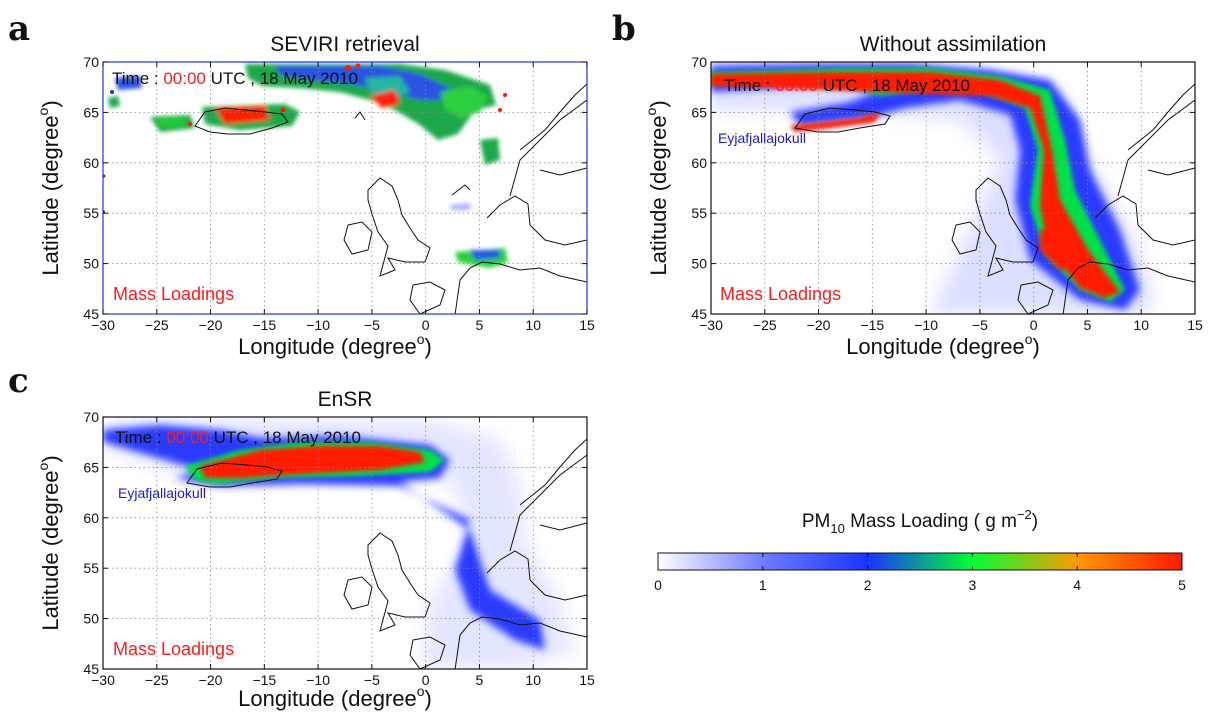 This screenshot has width=1210, height=713. Describe the element at coordinates (533, 325) in the screenshot. I see `panel-a-xtick-label: 10` at that location.